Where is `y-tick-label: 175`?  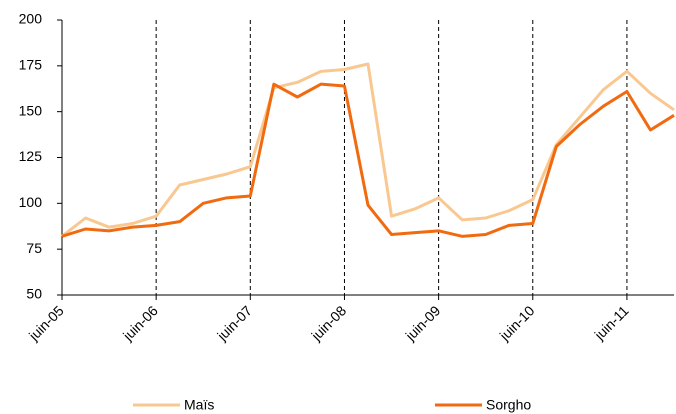
y-tick-label: 175 is located at coordinates (31, 65).